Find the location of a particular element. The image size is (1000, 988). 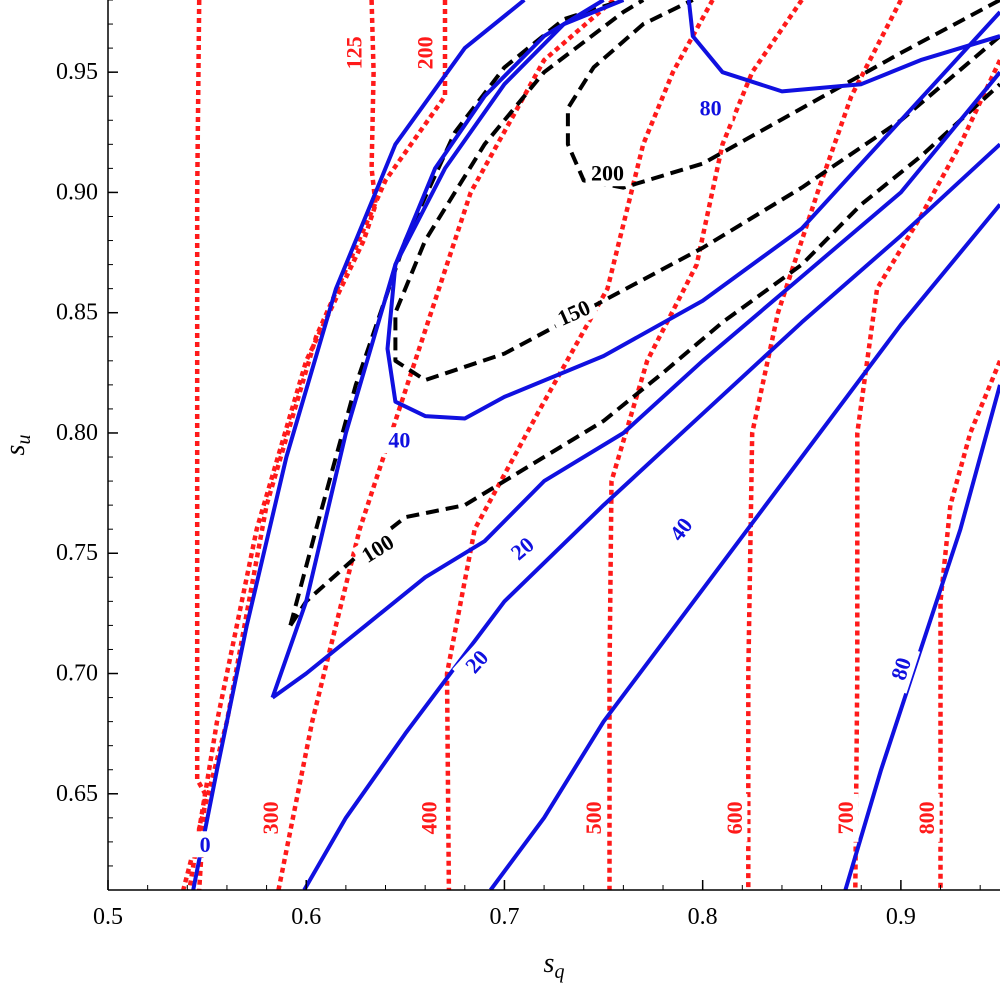

contour-label-red-dotted-500: 500 is located at coordinates (593, 817).